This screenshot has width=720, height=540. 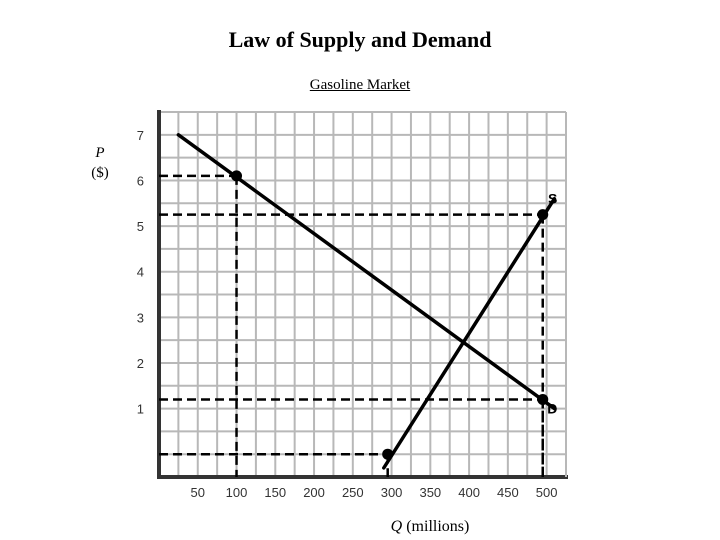 I want to click on y-tick-label: 5, so click(x=140, y=226).